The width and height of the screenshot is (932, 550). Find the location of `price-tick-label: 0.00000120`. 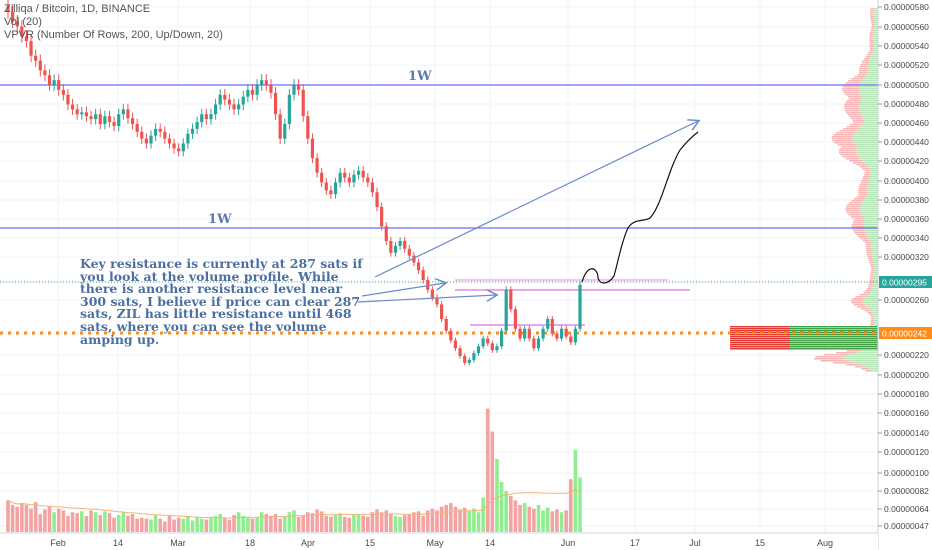

price-tick-label: 0.00000120 is located at coordinates (906, 452).